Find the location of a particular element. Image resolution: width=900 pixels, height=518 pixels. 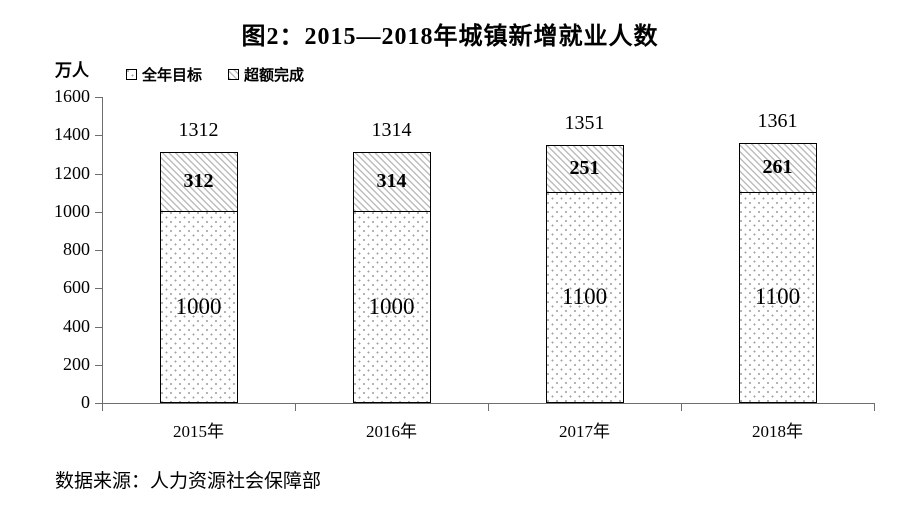

bar-segment-exceeded: 251 is located at coordinates (584, 168).